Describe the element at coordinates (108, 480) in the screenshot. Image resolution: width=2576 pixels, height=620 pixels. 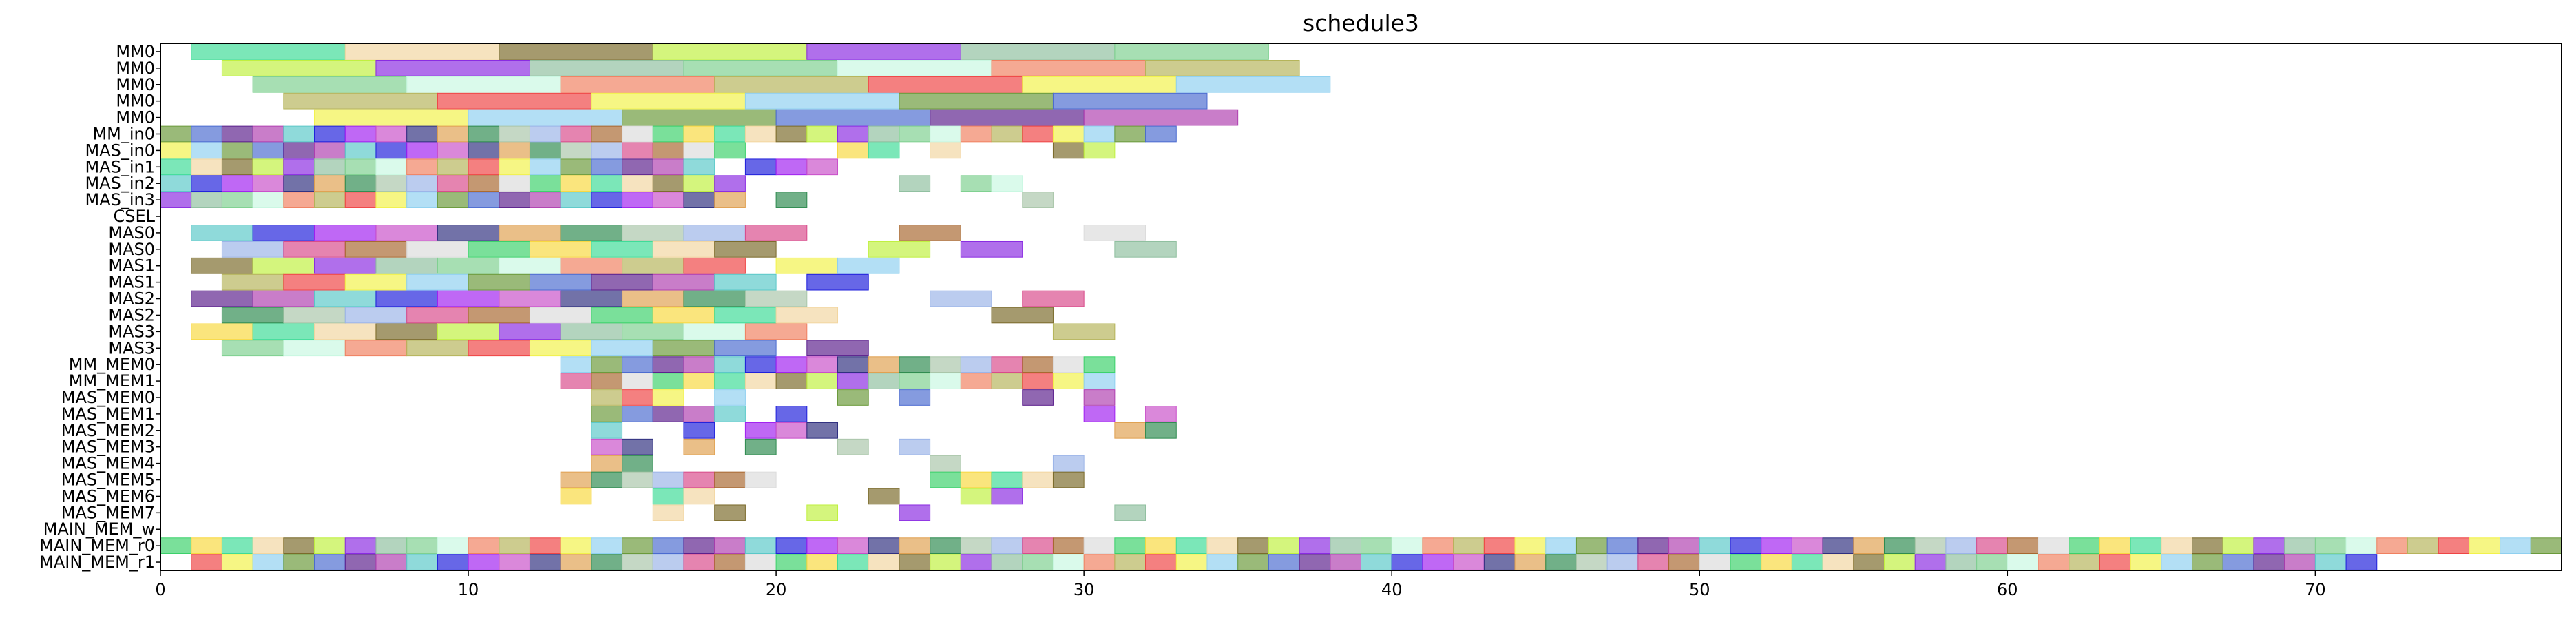
I see `y-tick-label: MAS_MEM5` at that location.